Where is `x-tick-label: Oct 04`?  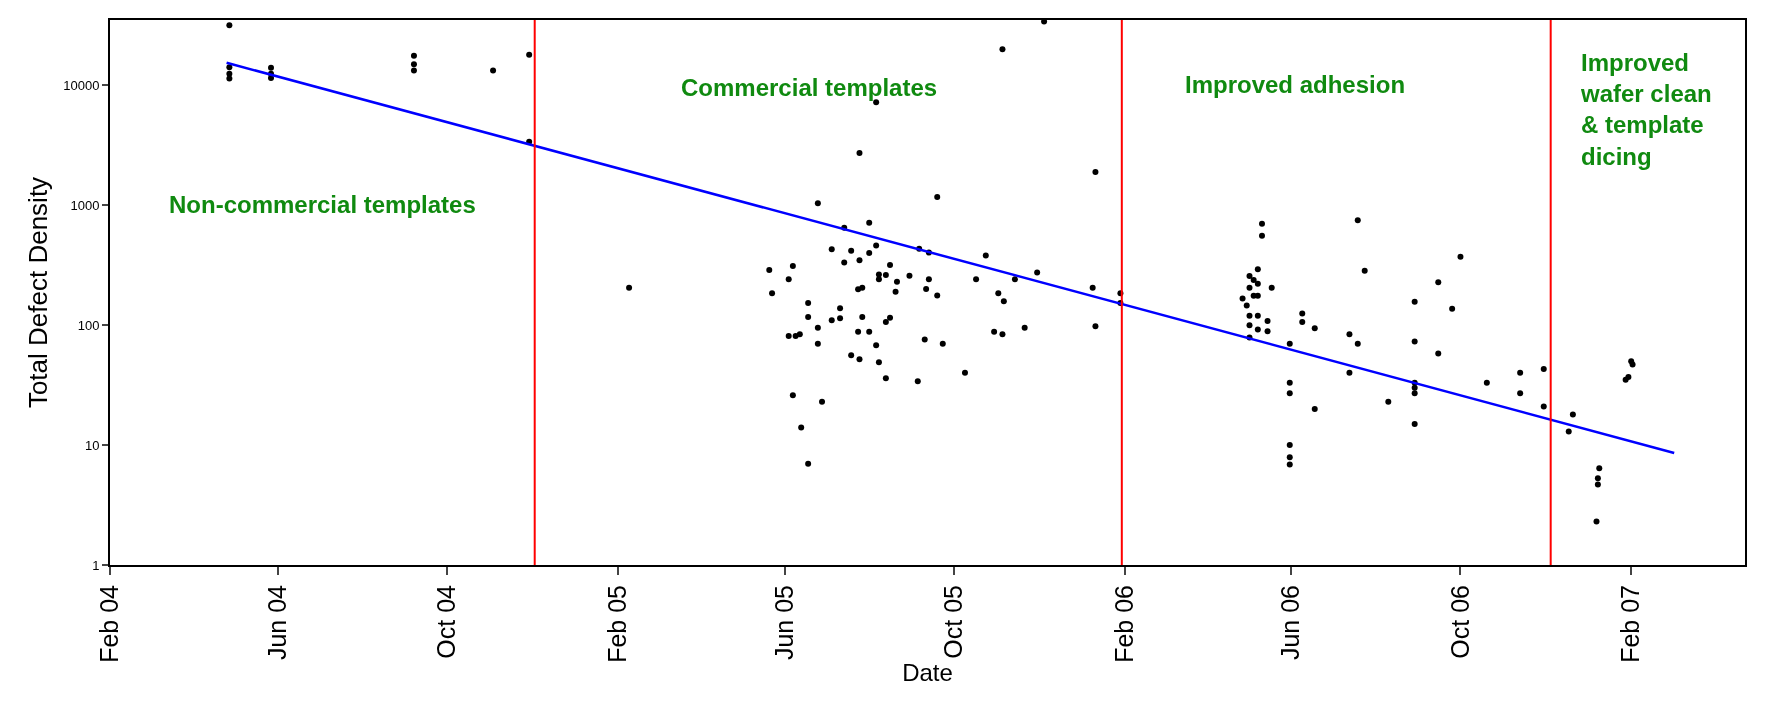 x-tick-label: Oct 04 is located at coordinates (446, 621).